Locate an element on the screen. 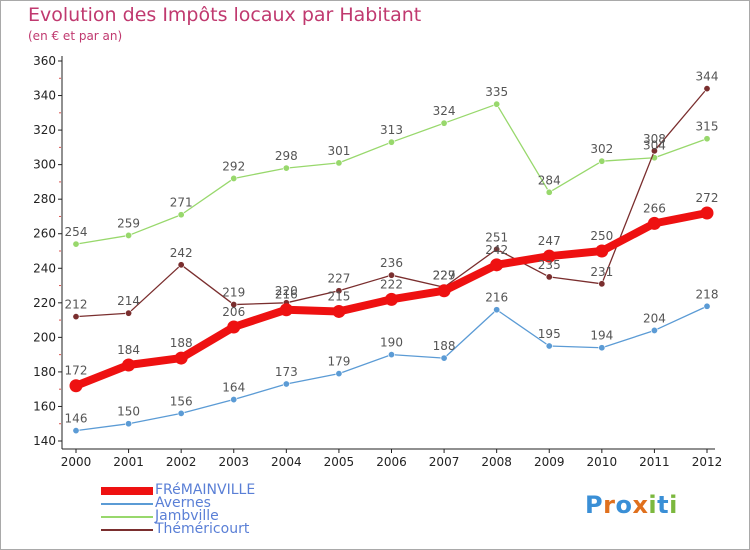 Image resolution: width=750 pixels, height=550 pixels. data-label: 272 is located at coordinates (707, 198).